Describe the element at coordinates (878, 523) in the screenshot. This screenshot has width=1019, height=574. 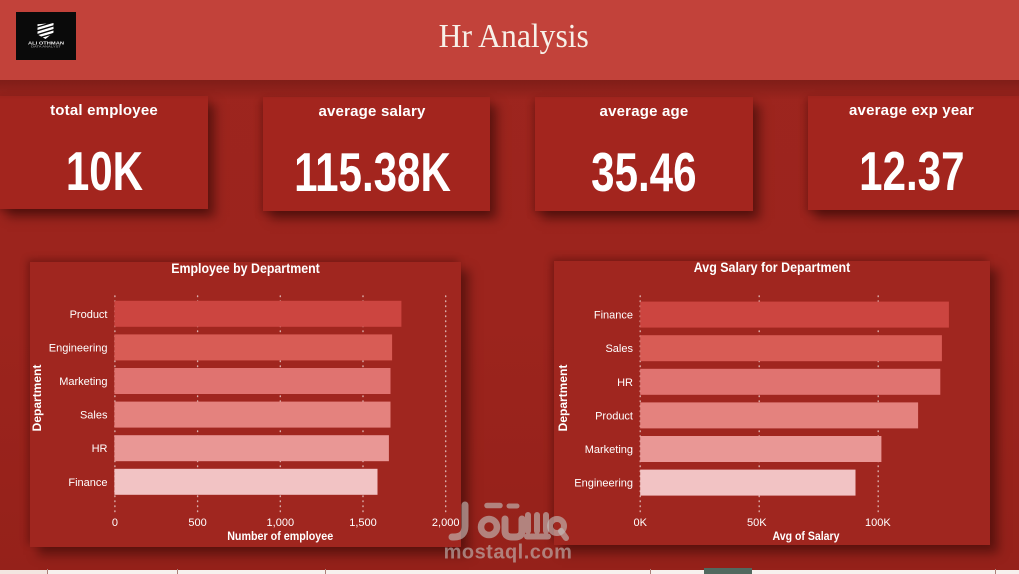
I see `svg-text: 100K` at that location.